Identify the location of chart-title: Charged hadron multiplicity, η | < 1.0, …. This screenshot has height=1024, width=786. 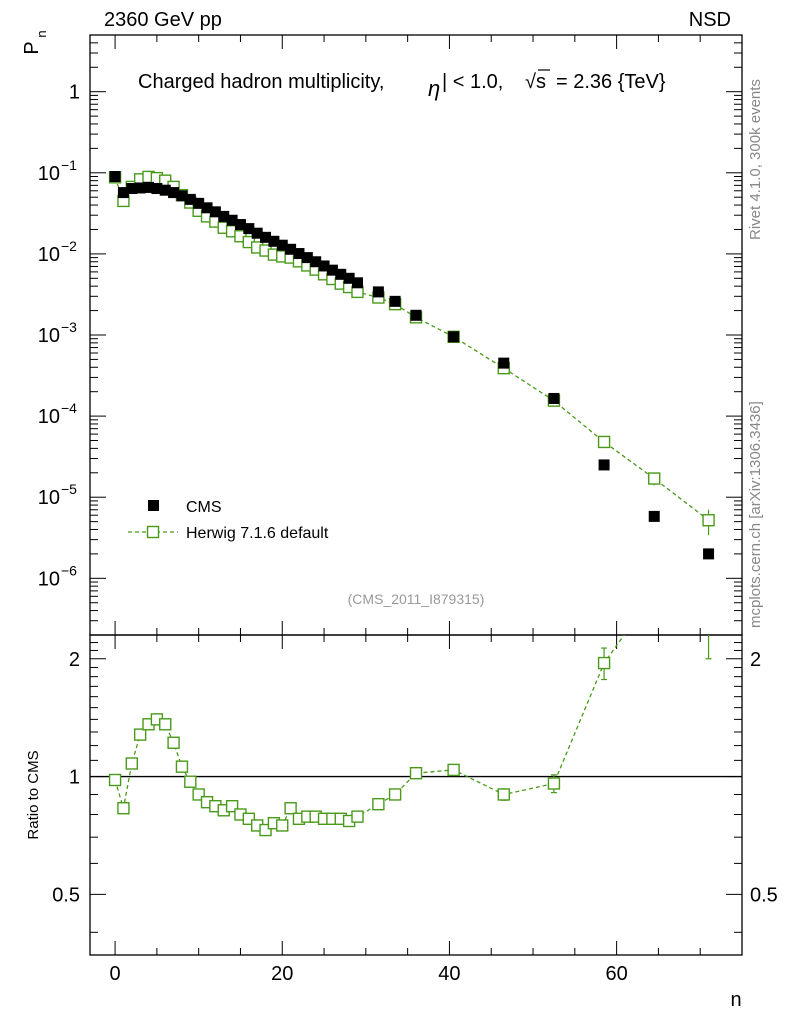
(402, 85).